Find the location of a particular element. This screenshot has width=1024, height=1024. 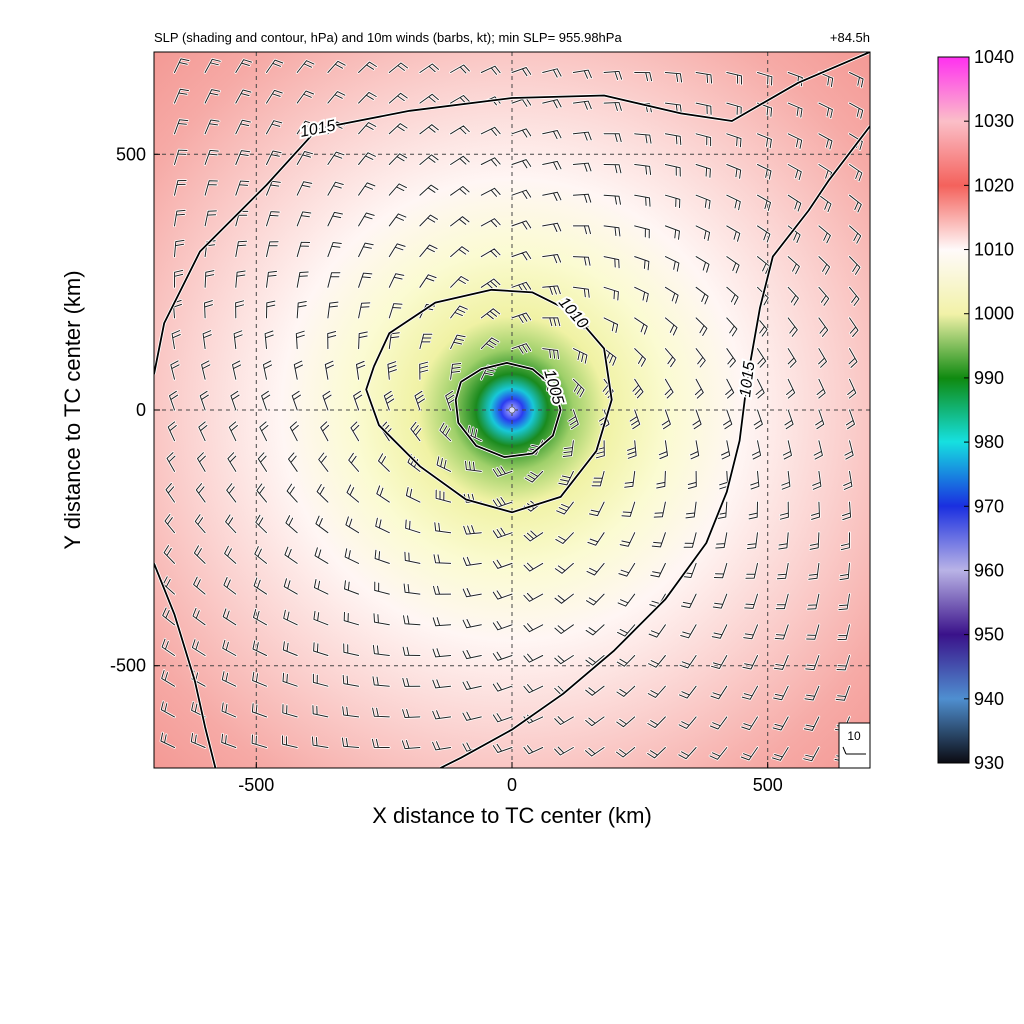

y-tick-label: -500 is located at coordinates (128, 666).